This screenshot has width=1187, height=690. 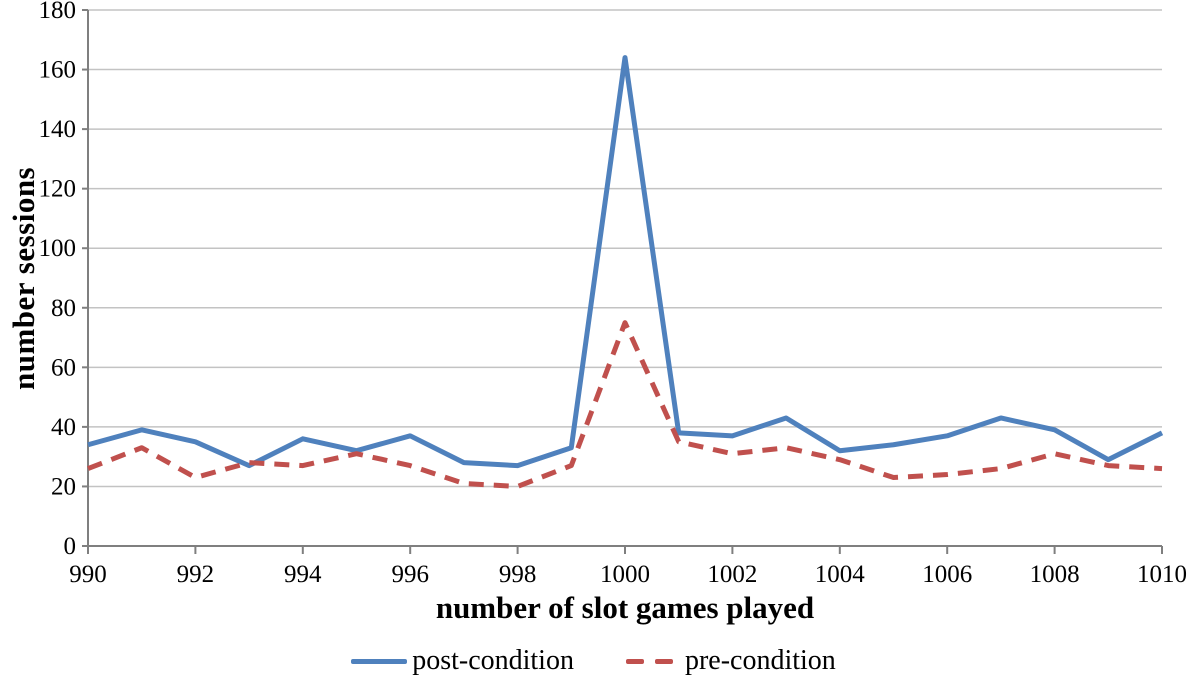 I want to click on x-tick-label: 1006, so click(x=947, y=574).